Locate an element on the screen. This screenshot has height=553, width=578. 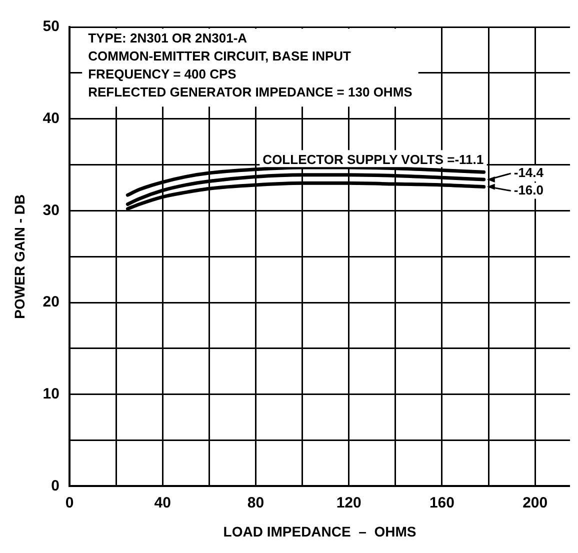
x-tick-label: 80 is located at coordinates (255, 503).